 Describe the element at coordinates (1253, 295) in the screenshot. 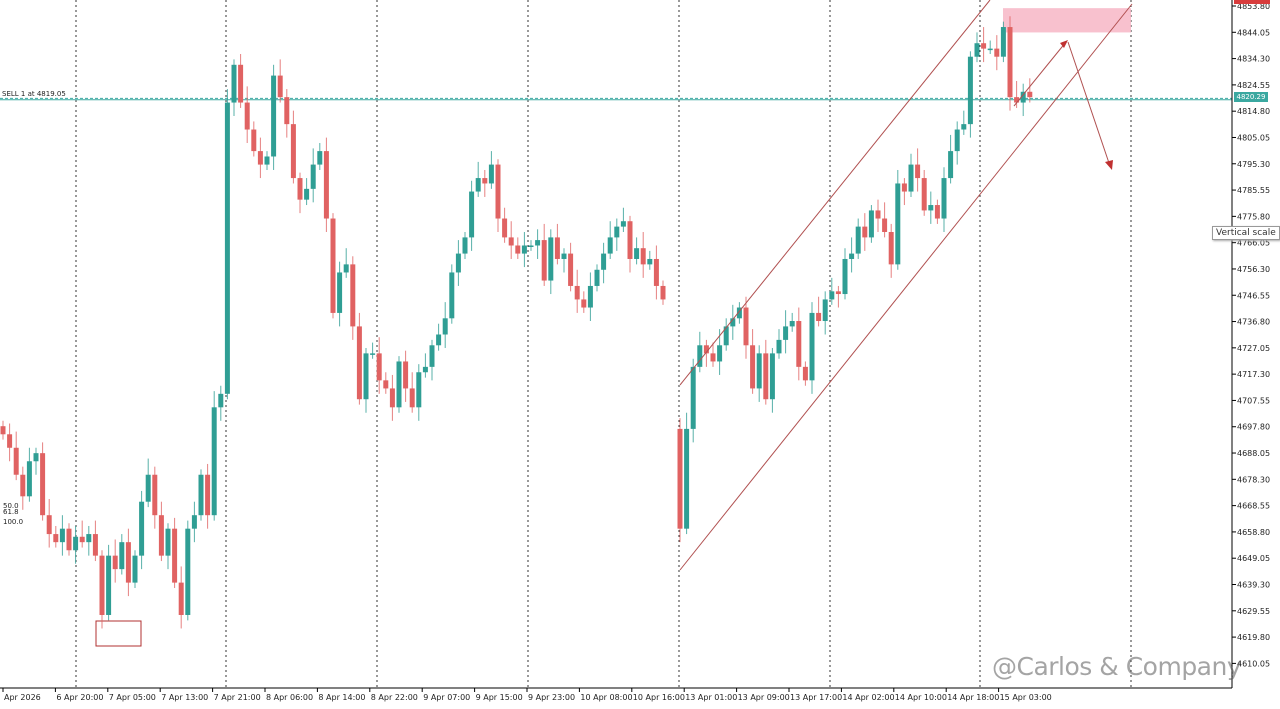

I see `price-tick-label: 4746.55` at that location.